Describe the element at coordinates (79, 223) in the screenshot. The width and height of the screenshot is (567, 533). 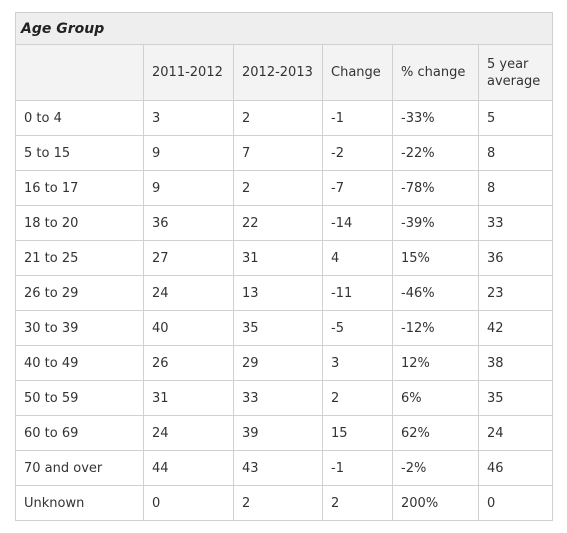
I see `row-label: 18 to 20` at that location.